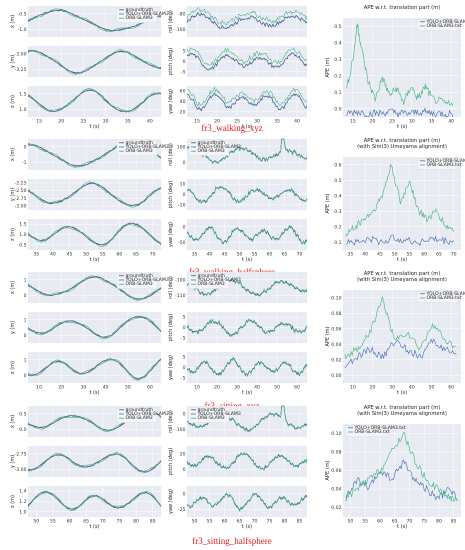 The image size is (465, 550). I want to click on row4-xyz-z-plot-xtick-label: 55, so click(53, 522).